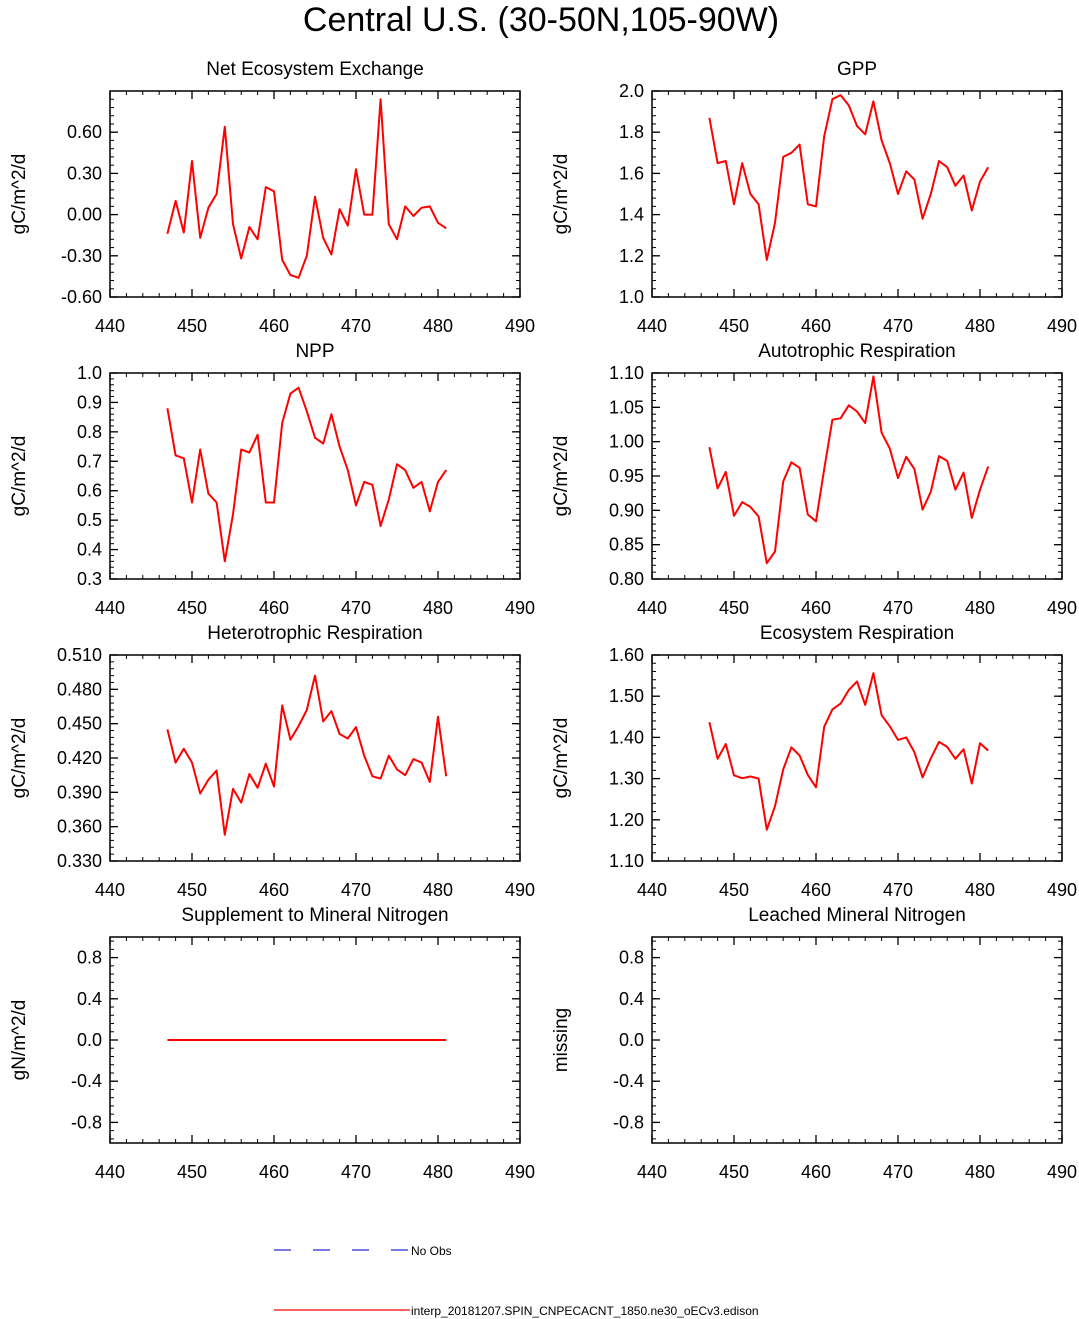  I want to click on y-tick-label: 1.60, so click(626, 655).